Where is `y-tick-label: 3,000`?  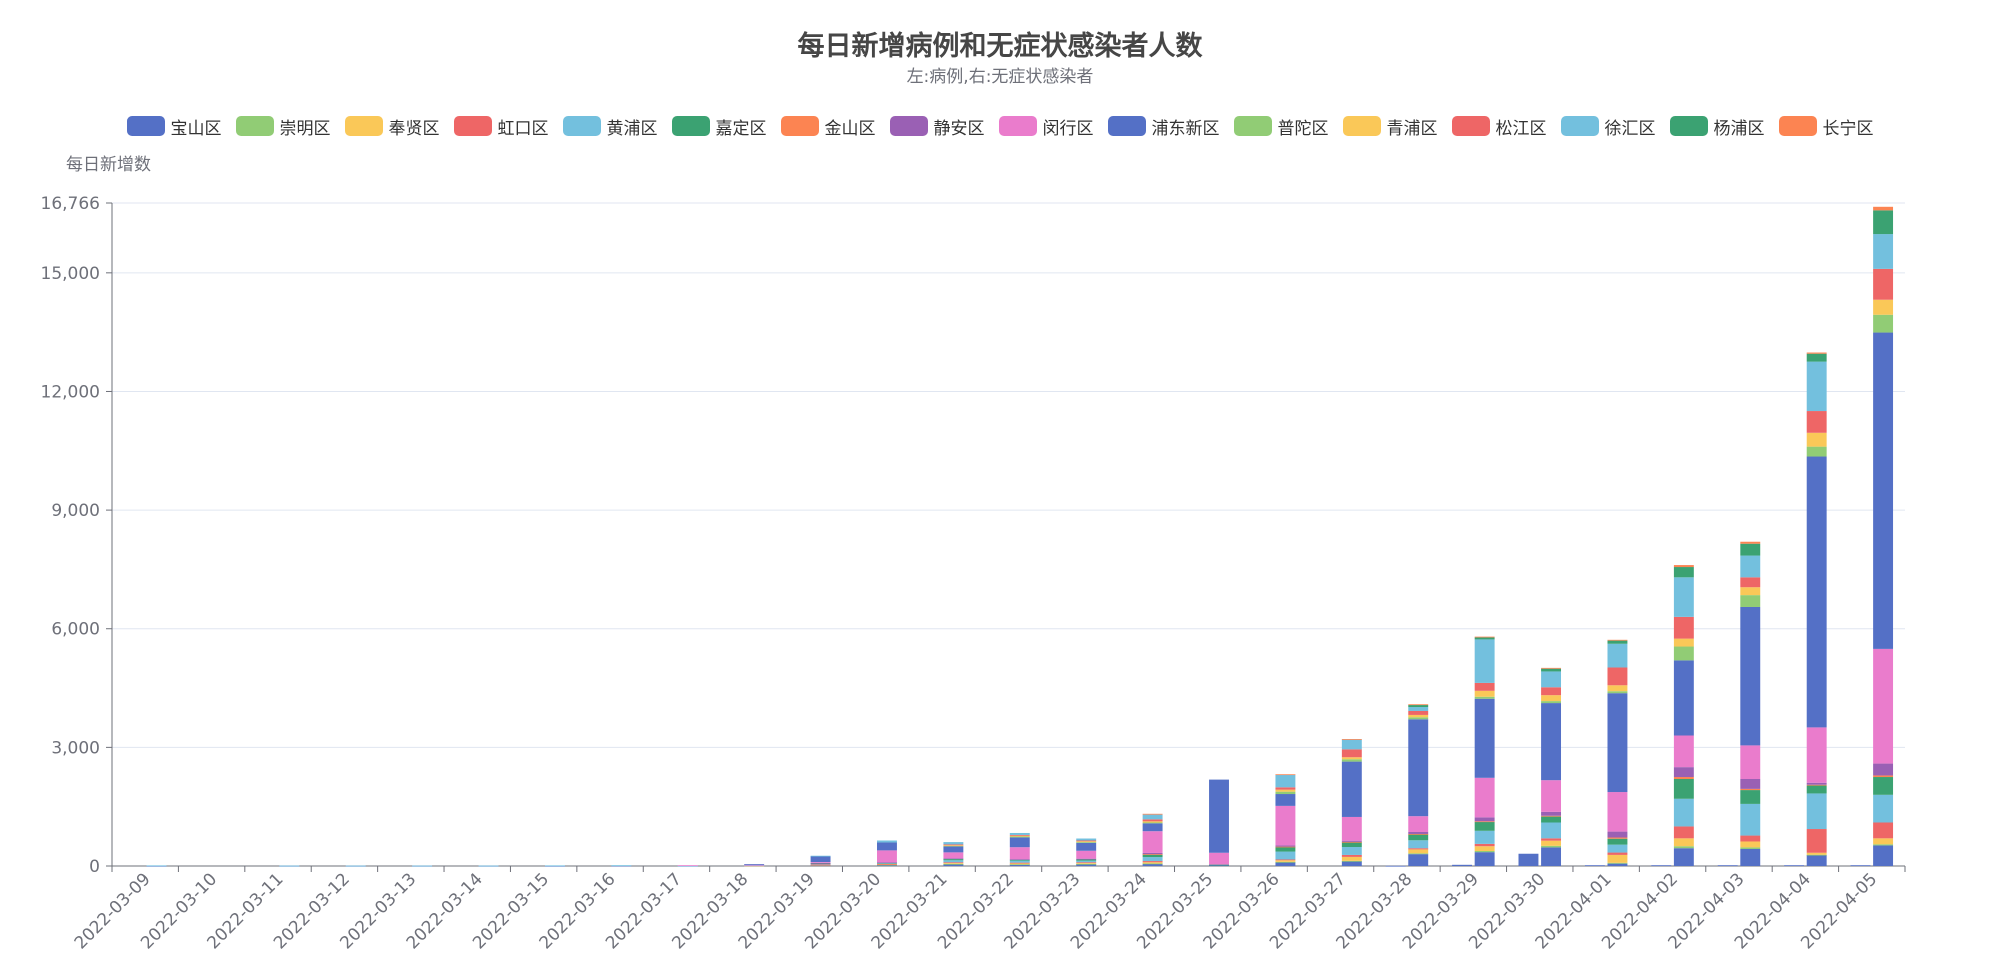
y-tick-label: 3,000 is located at coordinates (75, 748).